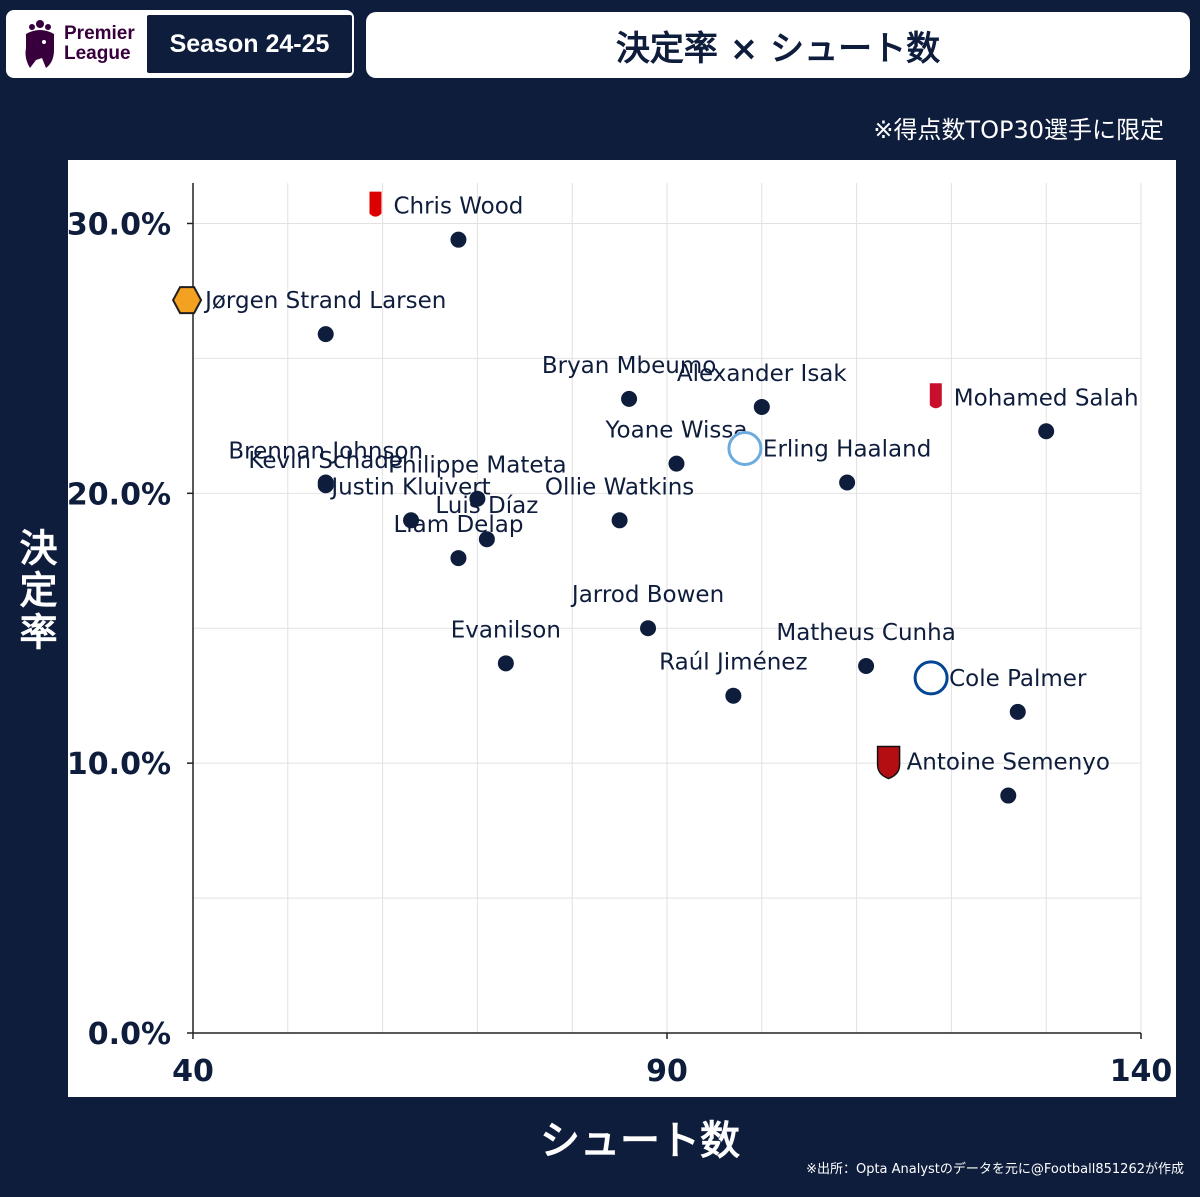  What do you see at coordinates (375, 204) in the screenshot?
I see `nottingham-forest-icon` at bounding box center [375, 204].